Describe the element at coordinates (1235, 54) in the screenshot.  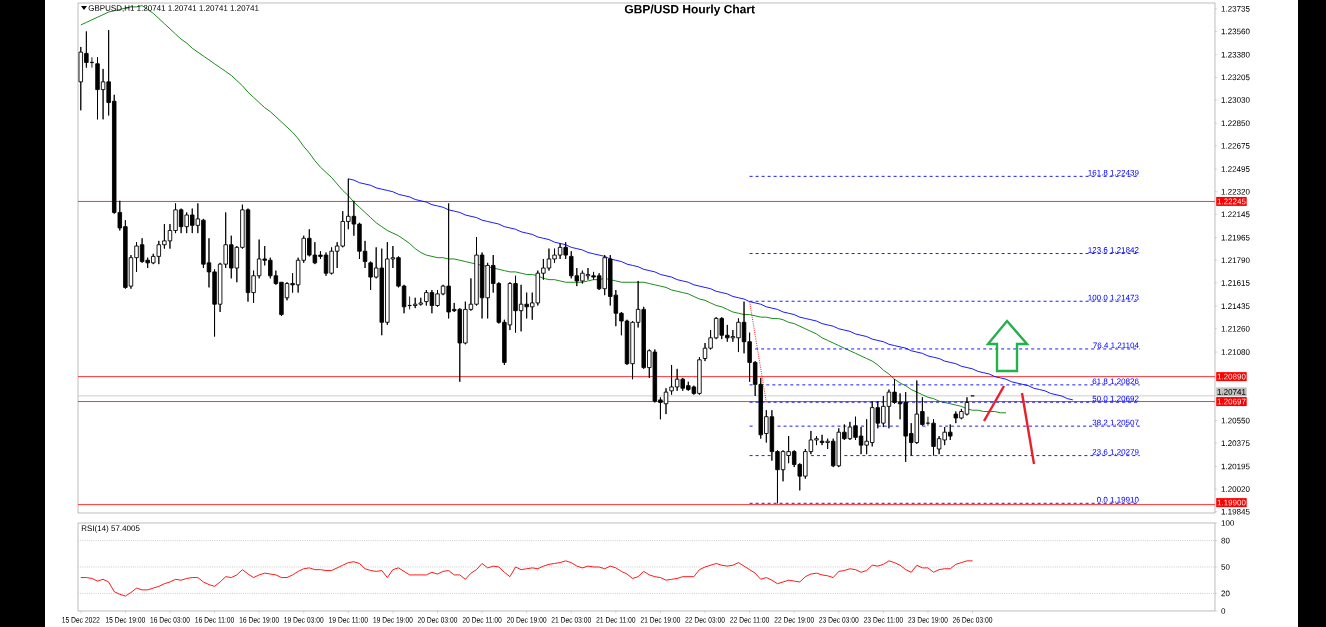
I see `y-tick-label: 1.23380` at that location.